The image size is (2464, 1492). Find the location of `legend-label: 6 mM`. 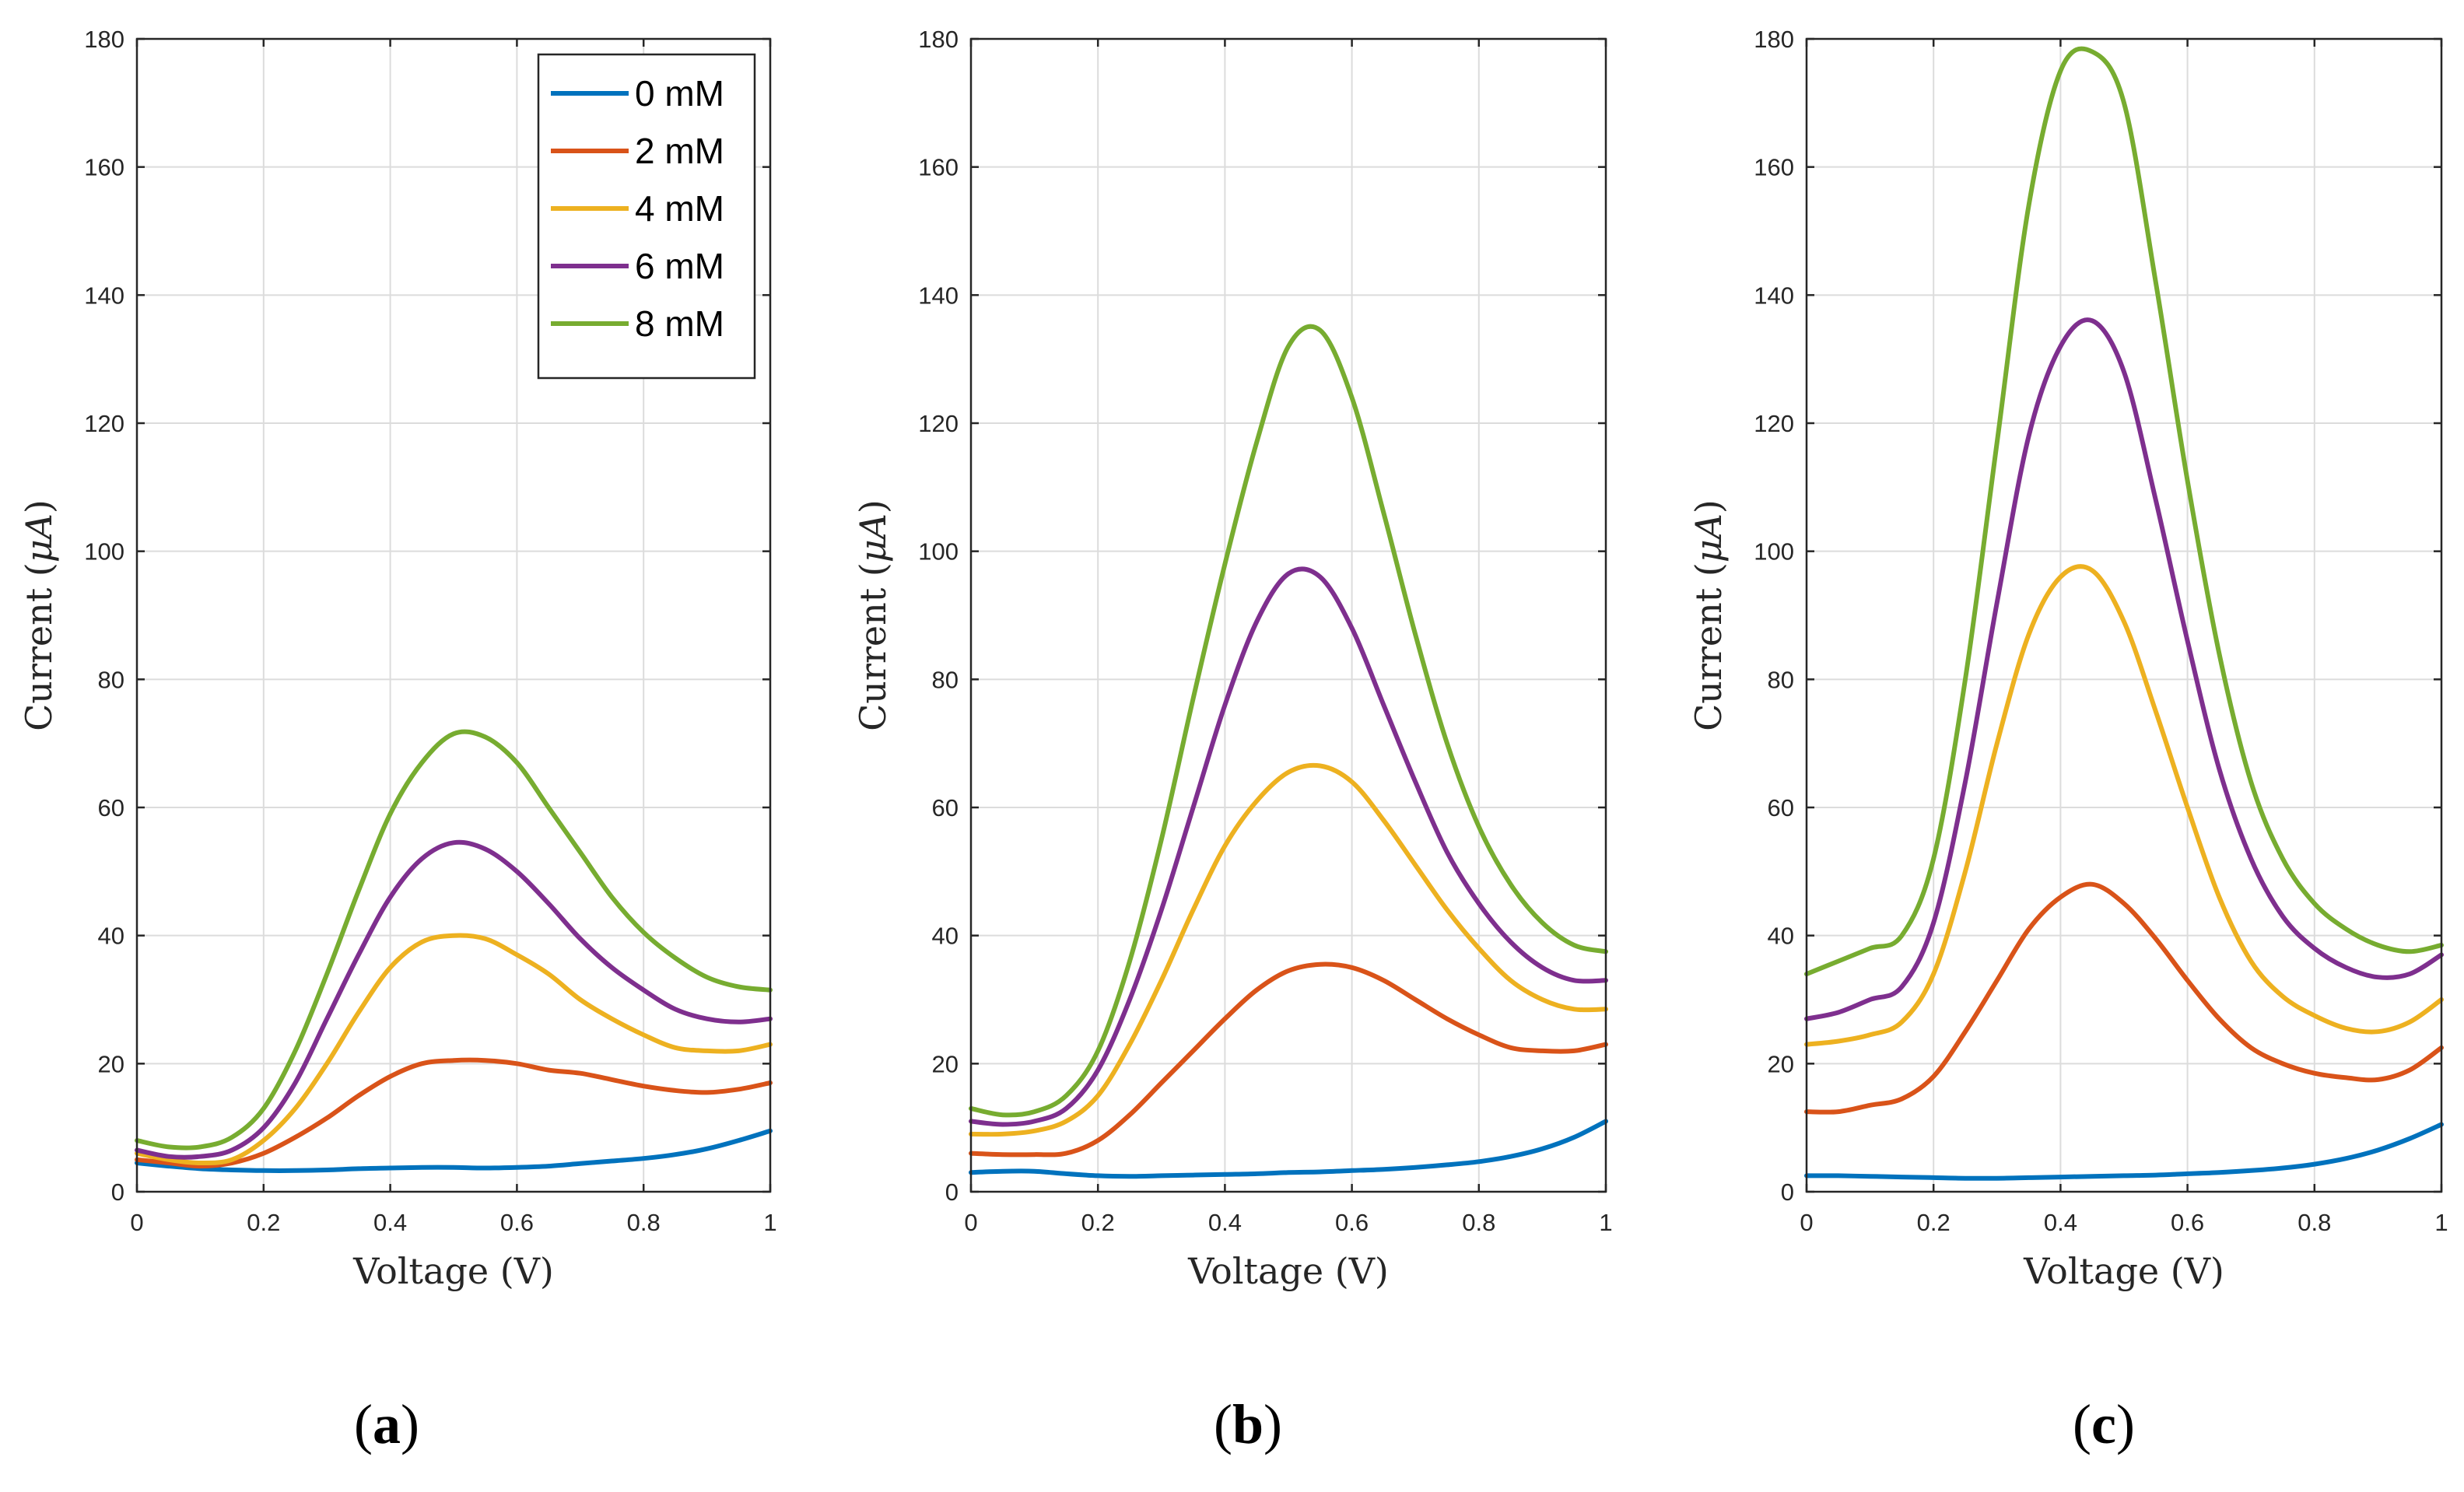

legend-label: 6 mM is located at coordinates (679, 266).